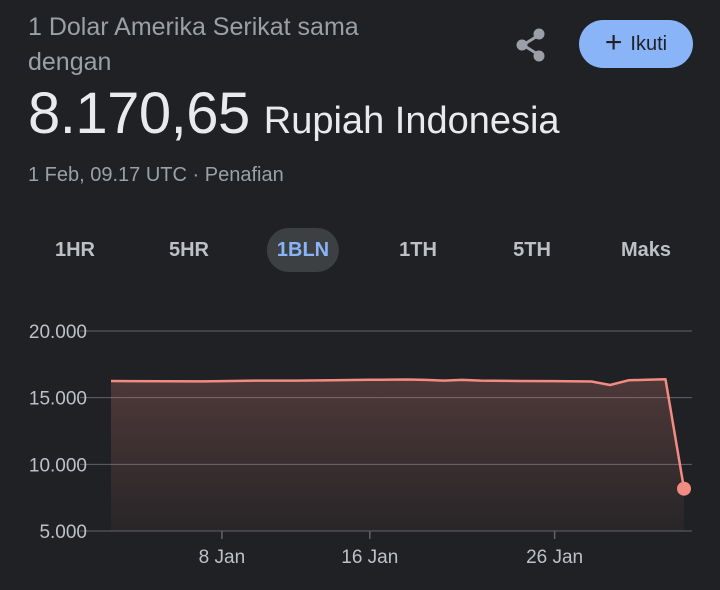 This screenshot has width=720, height=590. I want to click on timestamp-disclaimer: 1 Feb, 09.17 UTC · Penafian, so click(156, 175).